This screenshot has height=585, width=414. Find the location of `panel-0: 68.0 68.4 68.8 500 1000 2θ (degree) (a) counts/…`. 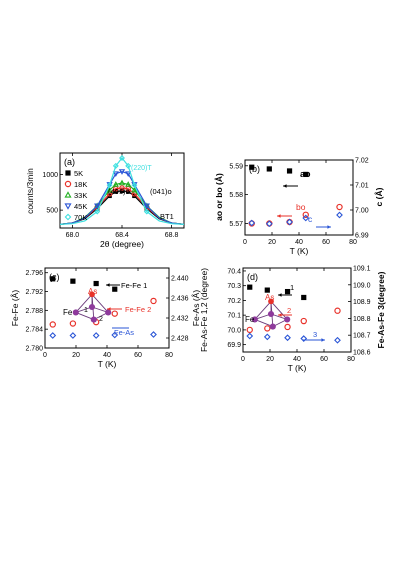

panel-0: 68.0 68.4 68.8 500 1000 2θ (degree) (a) counts/… is located at coordinates (105, 200).